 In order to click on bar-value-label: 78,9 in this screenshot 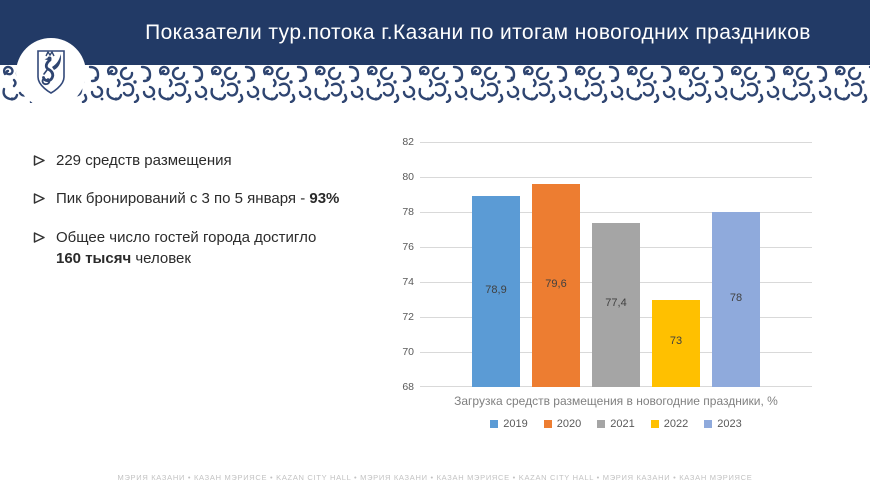, I will do `click(496, 289)`.